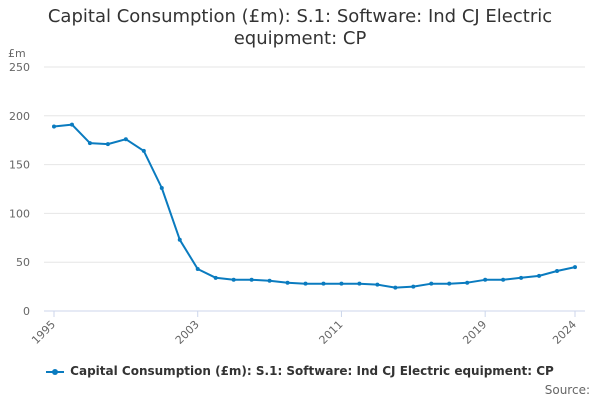  What do you see at coordinates (251, 279) in the screenshot?
I see `data-point-2006` at bounding box center [251, 279].